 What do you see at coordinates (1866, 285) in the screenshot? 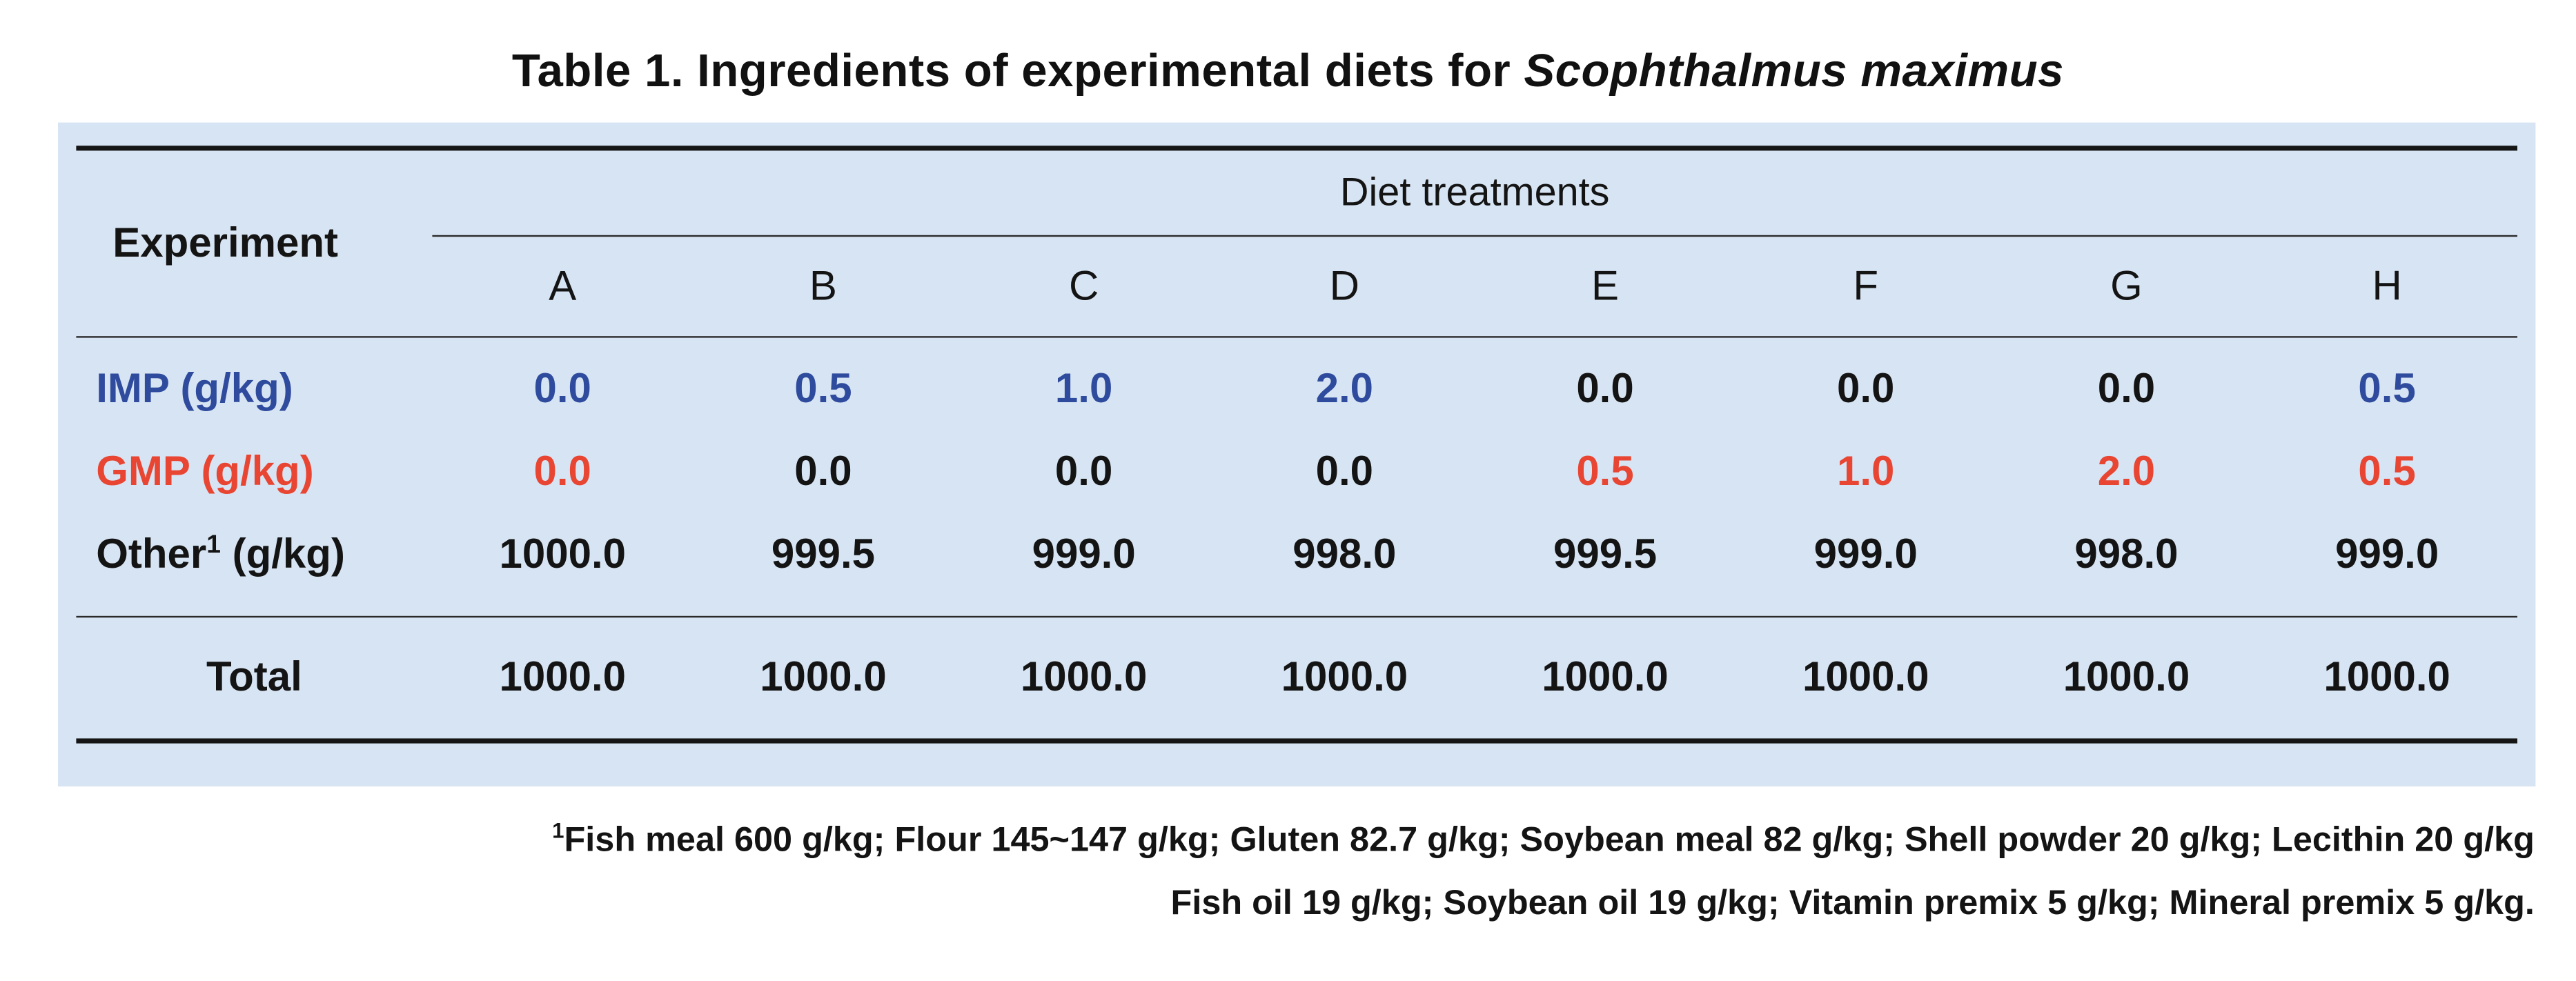
I see `column-header-f: F` at bounding box center [1866, 285].